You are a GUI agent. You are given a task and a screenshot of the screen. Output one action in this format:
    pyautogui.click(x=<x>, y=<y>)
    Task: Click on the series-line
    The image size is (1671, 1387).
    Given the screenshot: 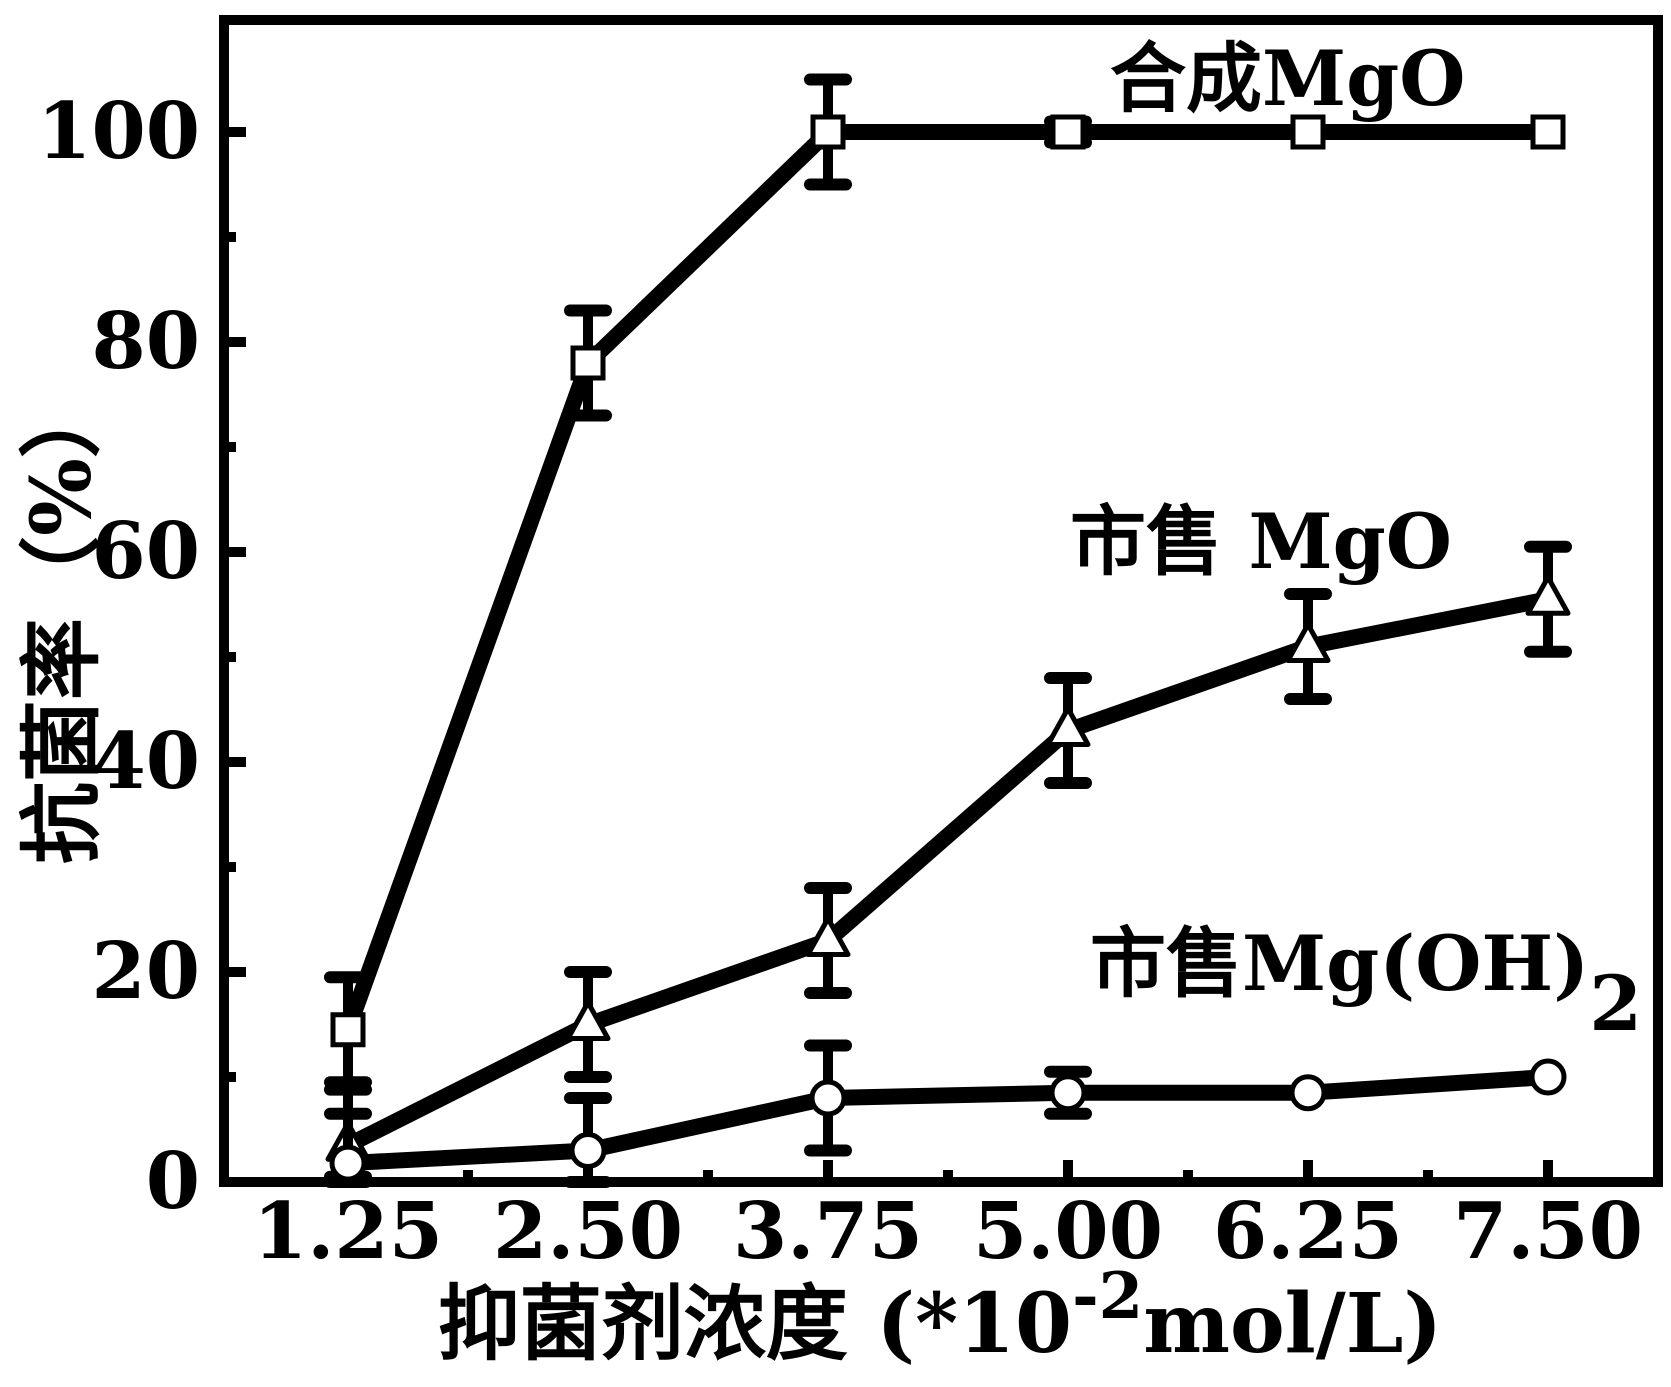 What is the action you would take?
    pyautogui.click(x=948, y=1120)
    